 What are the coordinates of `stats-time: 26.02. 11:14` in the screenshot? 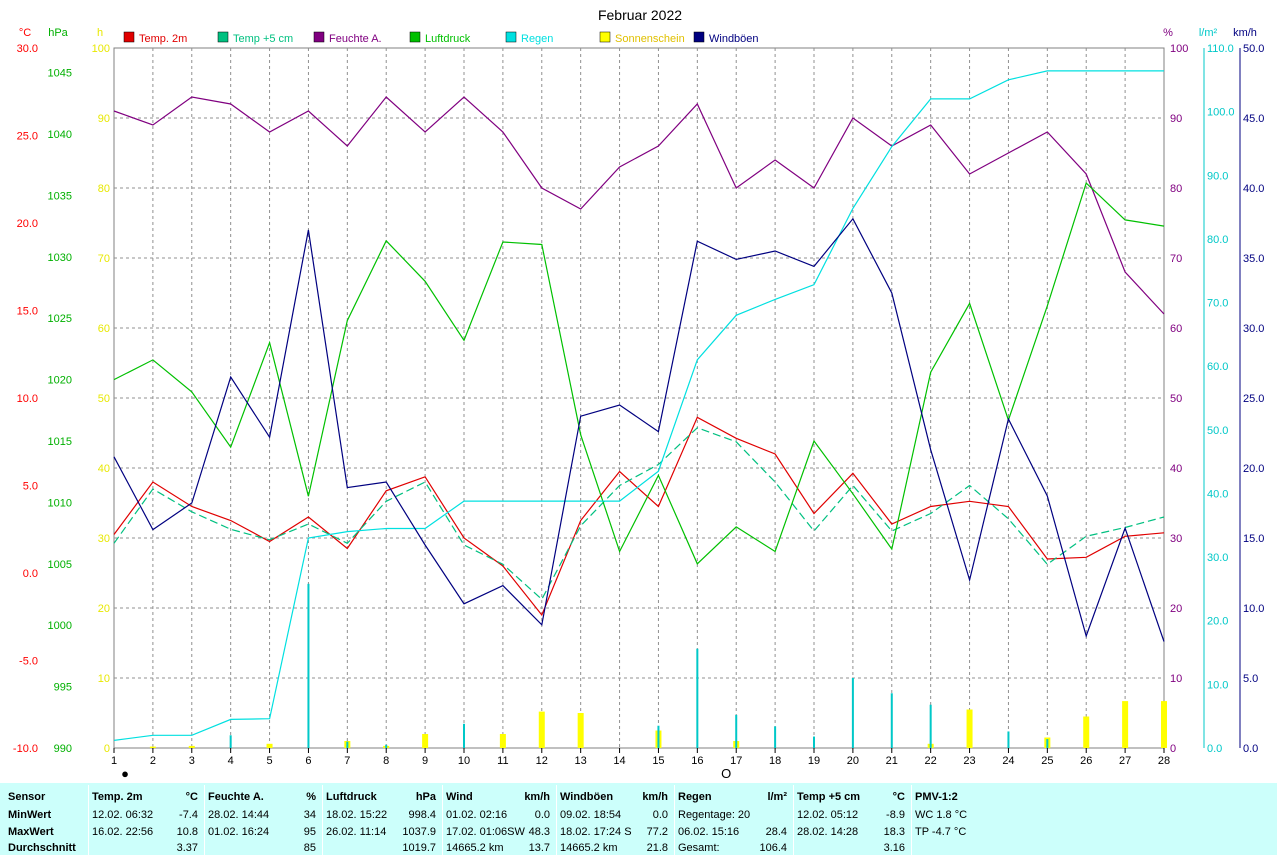 It's located at (356, 832).